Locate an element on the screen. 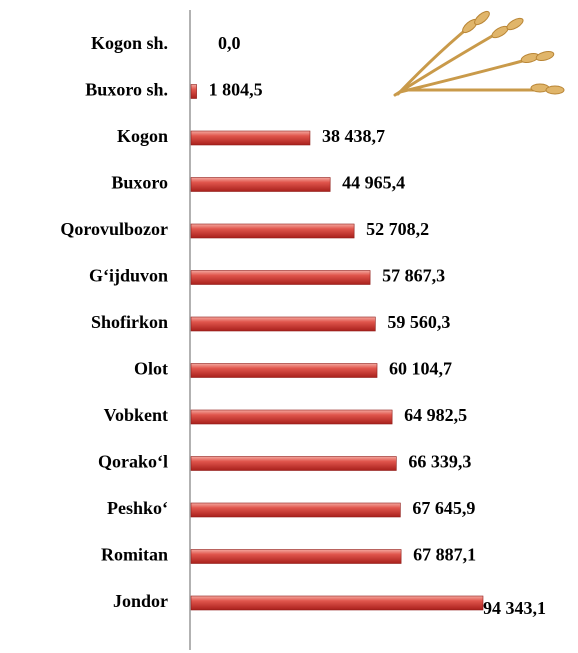  value-label: 60 104,7 is located at coordinates (420, 369).